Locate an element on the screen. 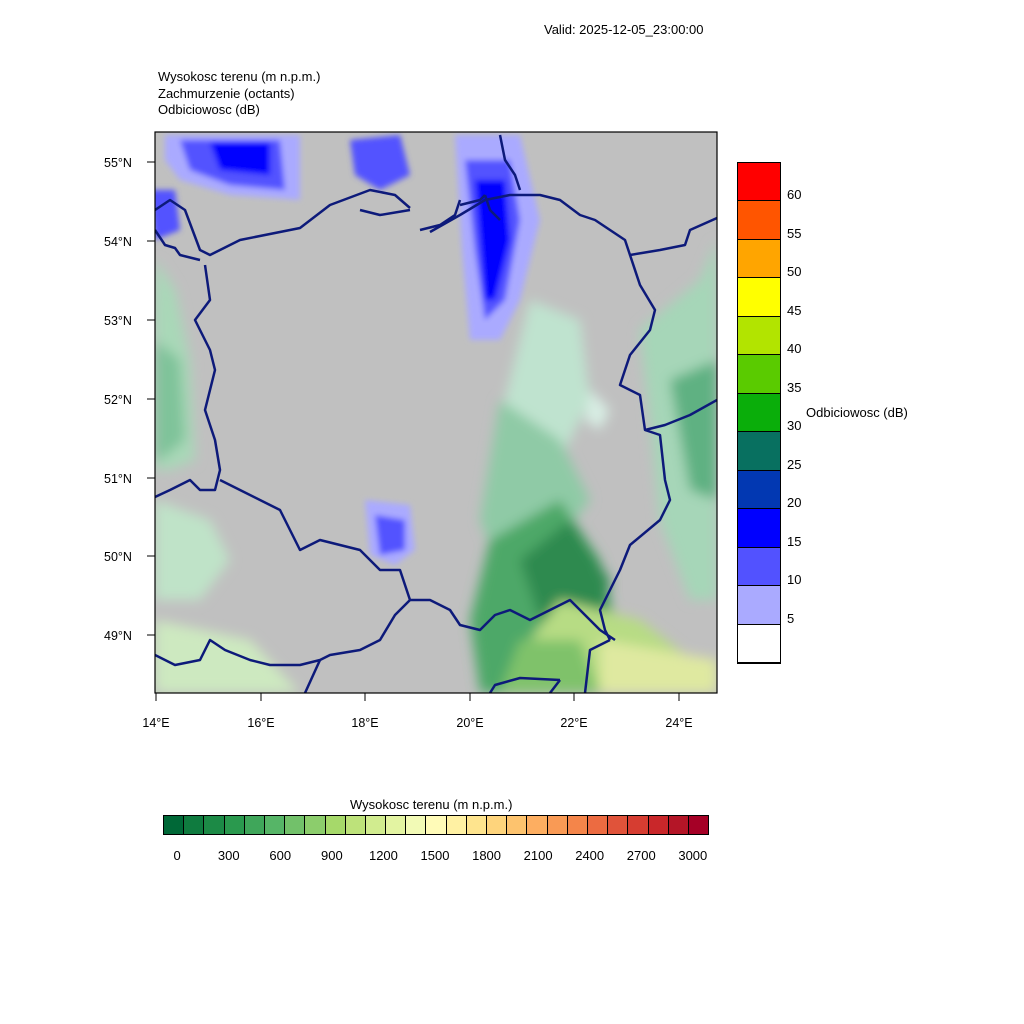 The height and width of the screenshot is (1024, 1024). reflectivity-colorbar-label: 15 is located at coordinates (794, 541).